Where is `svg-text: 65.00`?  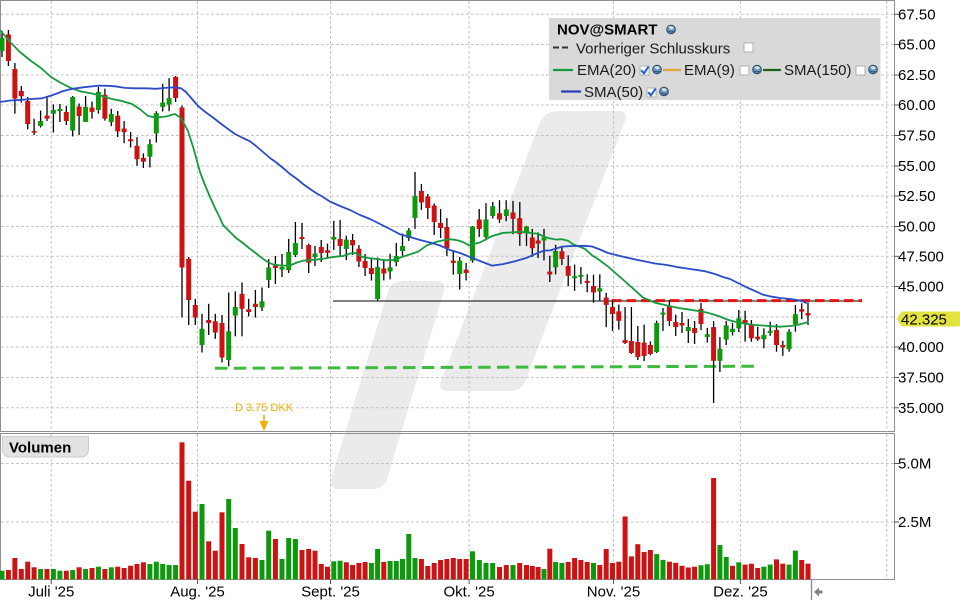 svg-text: 65.00 is located at coordinates (917, 45).